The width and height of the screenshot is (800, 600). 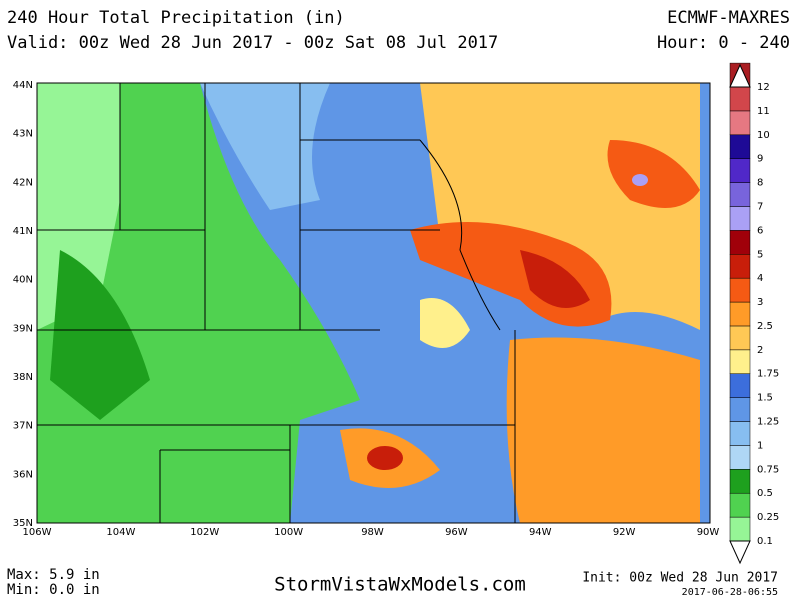 What do you see at coordinates (768, 469) in the screenshot?
I see `legend-label: 0.75` at bounding box center [768, 469].